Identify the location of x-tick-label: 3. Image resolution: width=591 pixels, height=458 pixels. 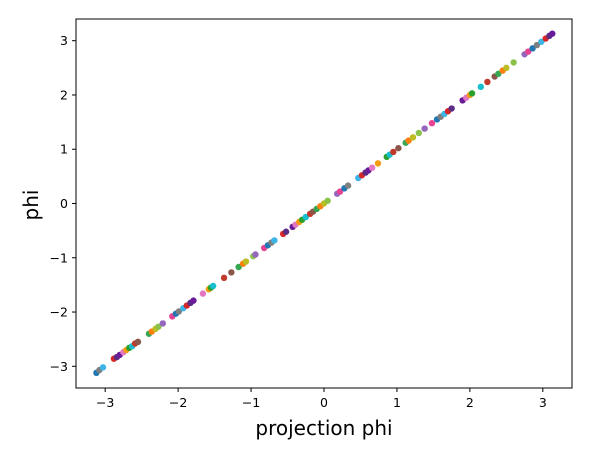
(543, 402).